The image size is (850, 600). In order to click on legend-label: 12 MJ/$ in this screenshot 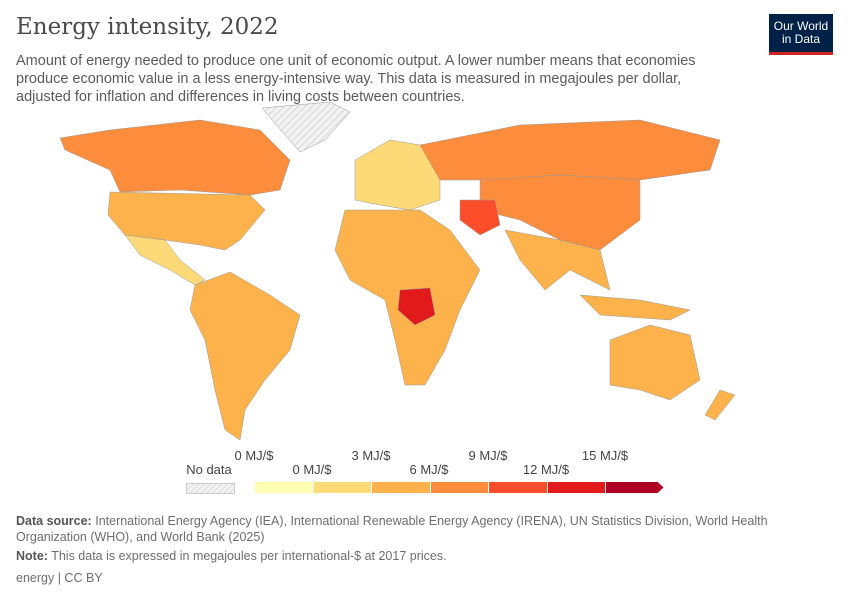, I will do `click(546, 469)`.